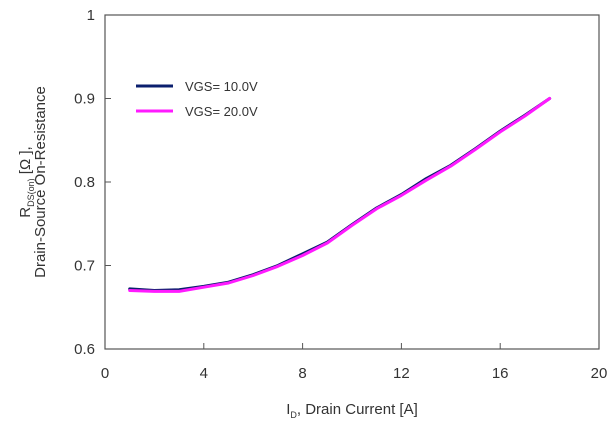 The image size is (615, 425). I want to click on x-tick-label: 16, so click(500, 373).